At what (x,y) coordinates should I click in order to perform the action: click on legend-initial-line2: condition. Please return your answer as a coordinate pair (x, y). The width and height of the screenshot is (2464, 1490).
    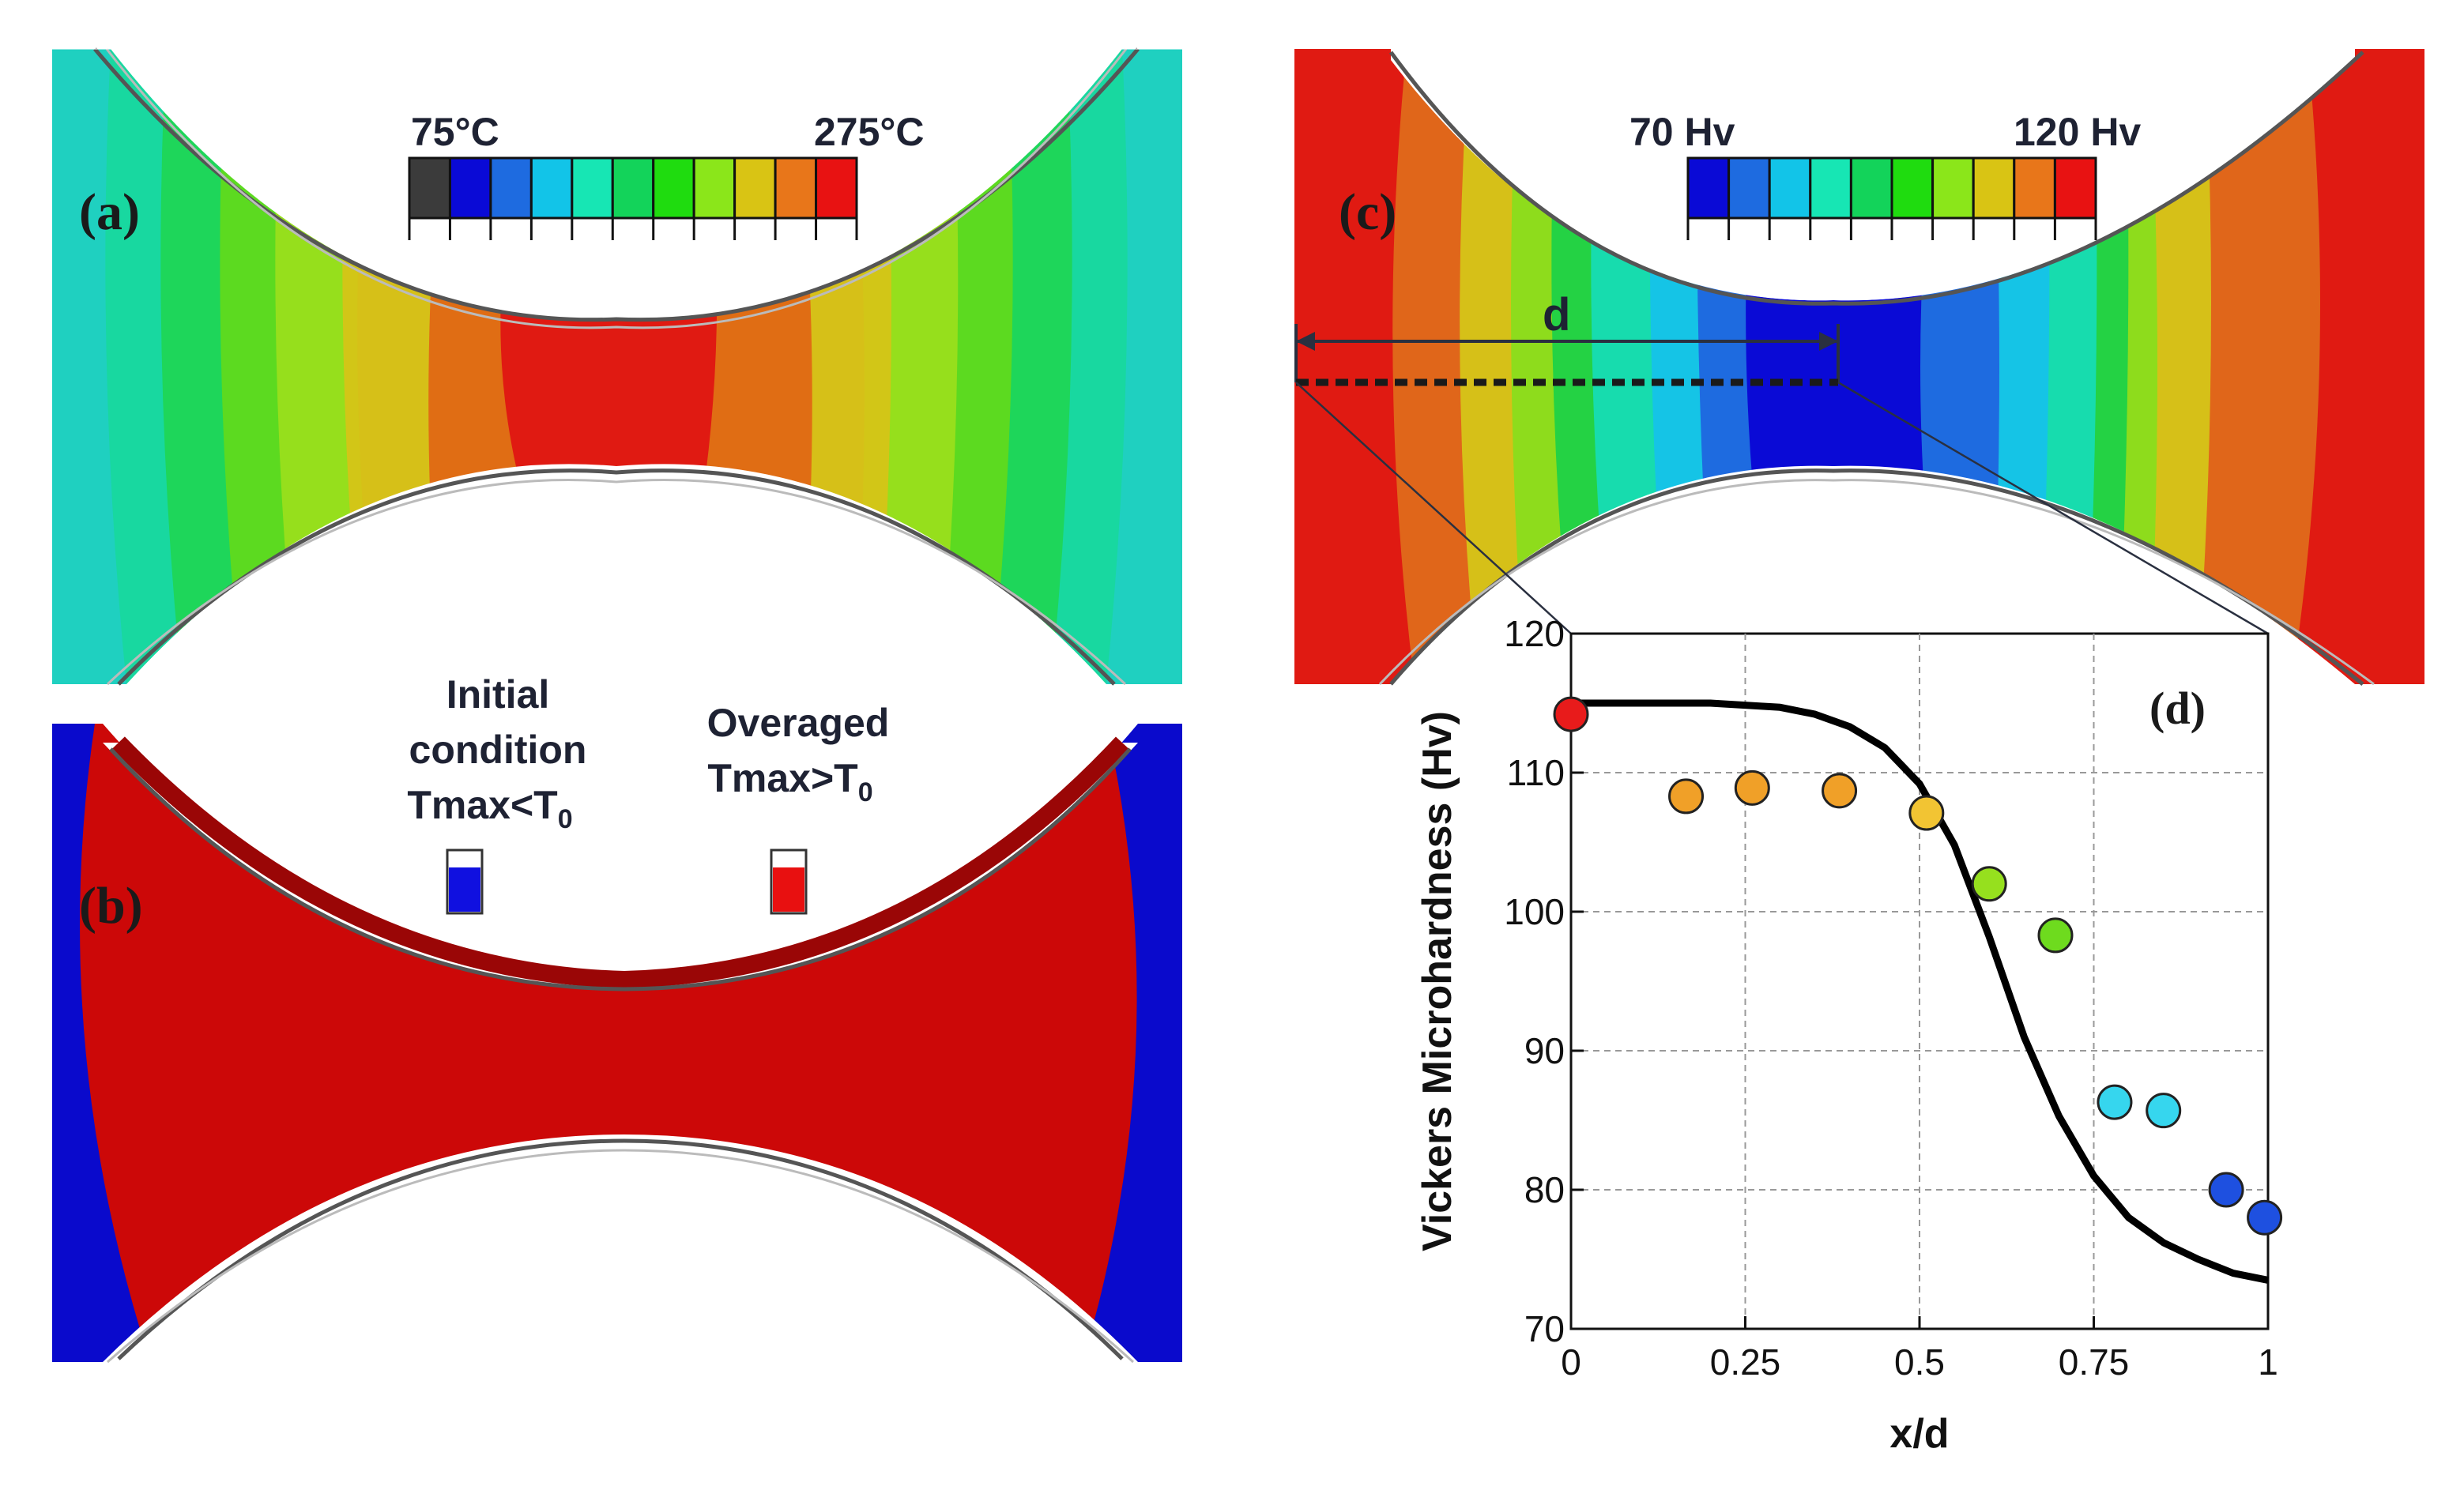
    Looking at the image, I should click on (498, 750).